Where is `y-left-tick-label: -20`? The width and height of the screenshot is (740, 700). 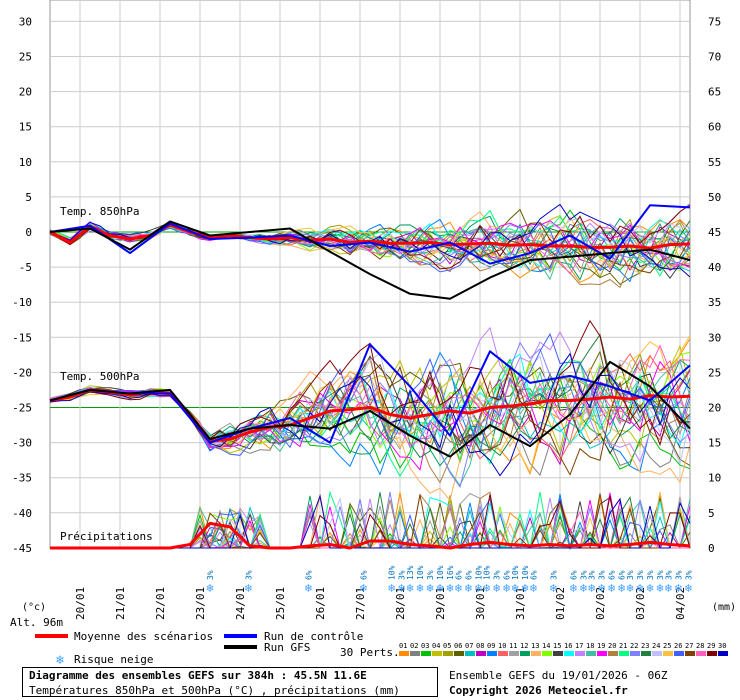 y-left-tick-label: -20 is located at coordinates (22, 372).